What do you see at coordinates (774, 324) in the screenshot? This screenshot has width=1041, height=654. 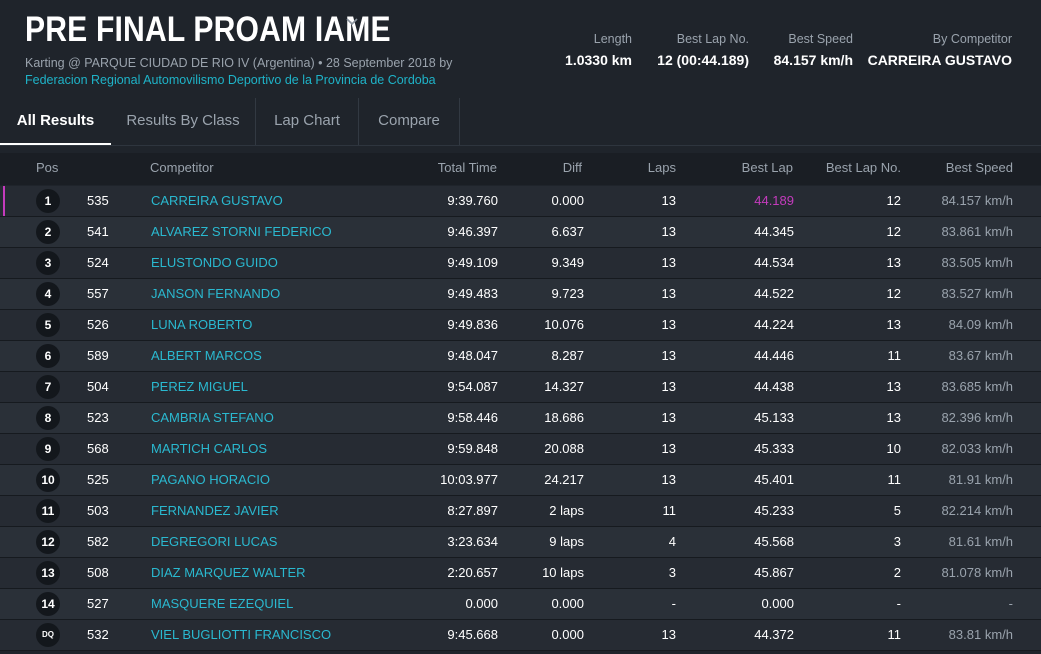 I see `best-lap: 44.224` at bounding box center [774, 324].